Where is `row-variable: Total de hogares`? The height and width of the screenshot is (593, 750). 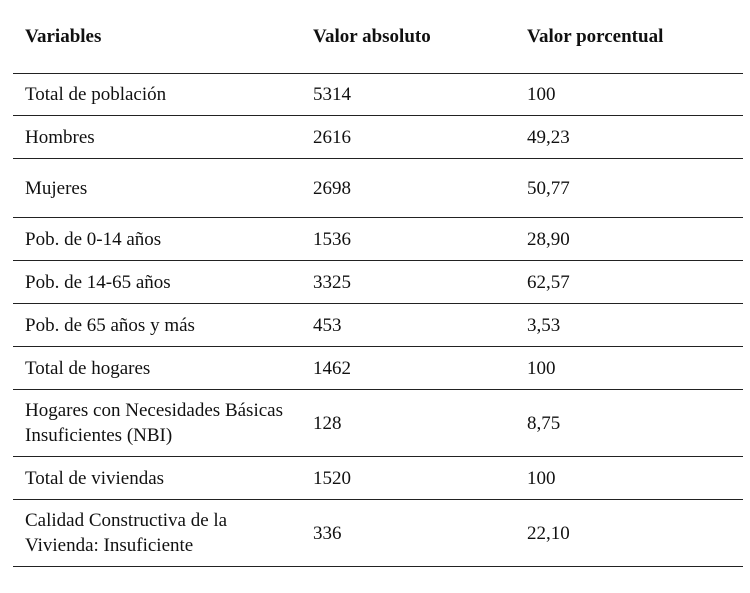
row-variable: Total de hogares is located at coordinates (157, 368).